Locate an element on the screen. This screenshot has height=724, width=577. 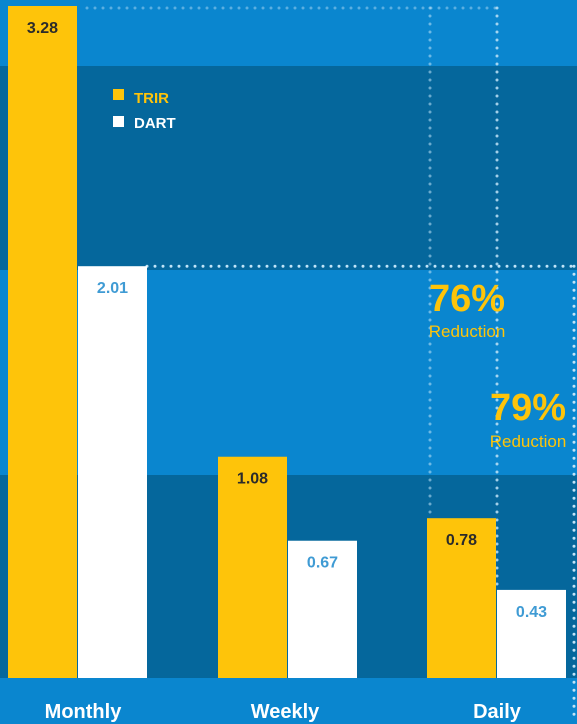
annotation-trir-reduction: 76% Reduction is located at coordinates (467, 309).